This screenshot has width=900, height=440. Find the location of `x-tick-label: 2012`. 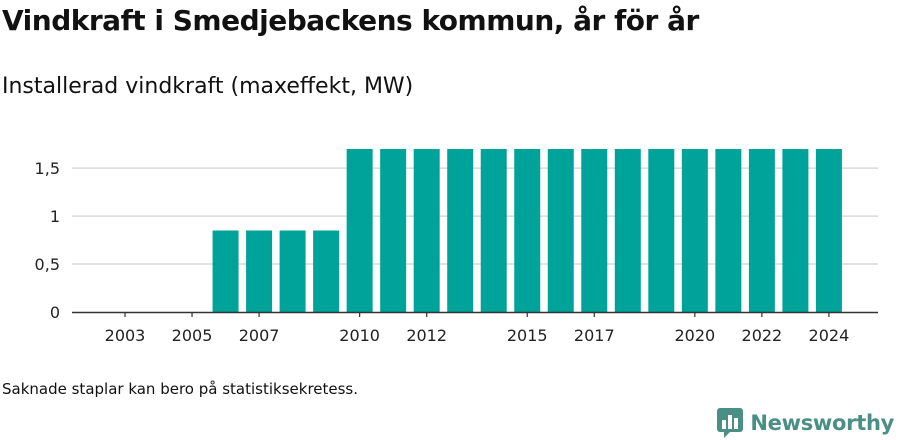

x-tick-label: 2012 is located at coordinates (426, 335).